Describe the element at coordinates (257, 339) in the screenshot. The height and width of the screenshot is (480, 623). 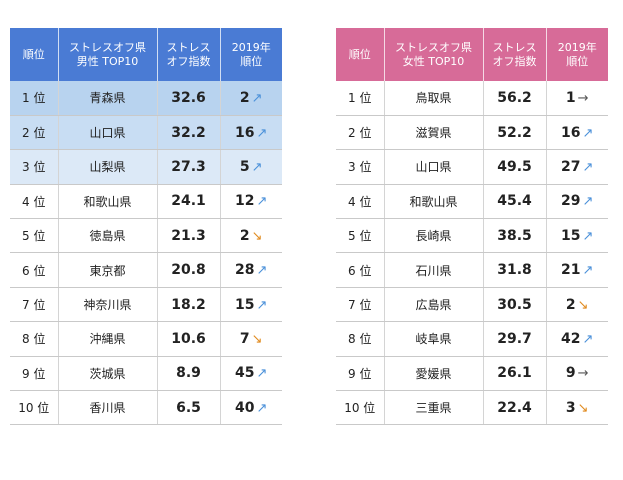
I see `arrow-down-right-icon: ↘` at that location.